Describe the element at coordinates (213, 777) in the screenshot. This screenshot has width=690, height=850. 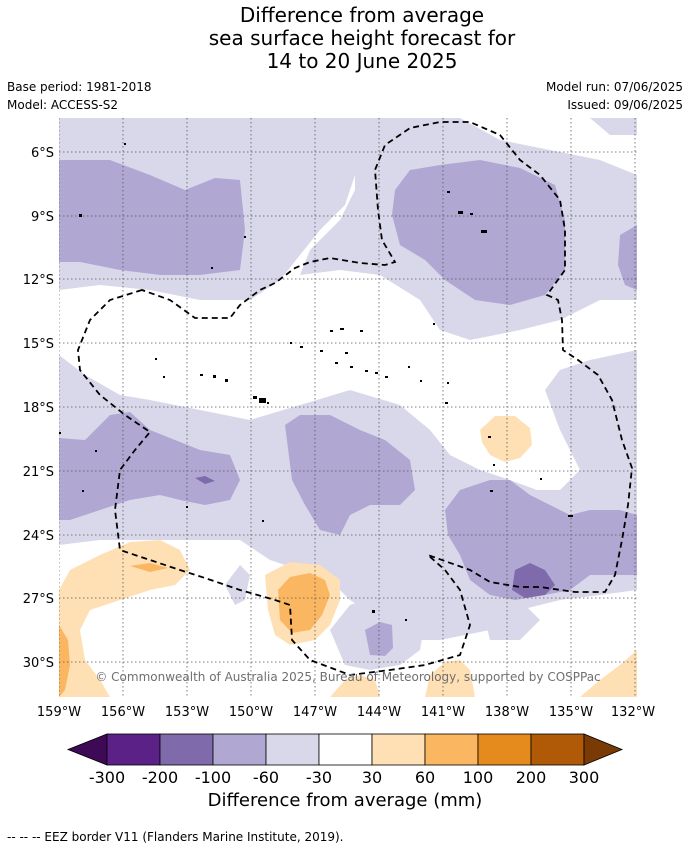
I see `colorbar-tick-label: -100` at that location.